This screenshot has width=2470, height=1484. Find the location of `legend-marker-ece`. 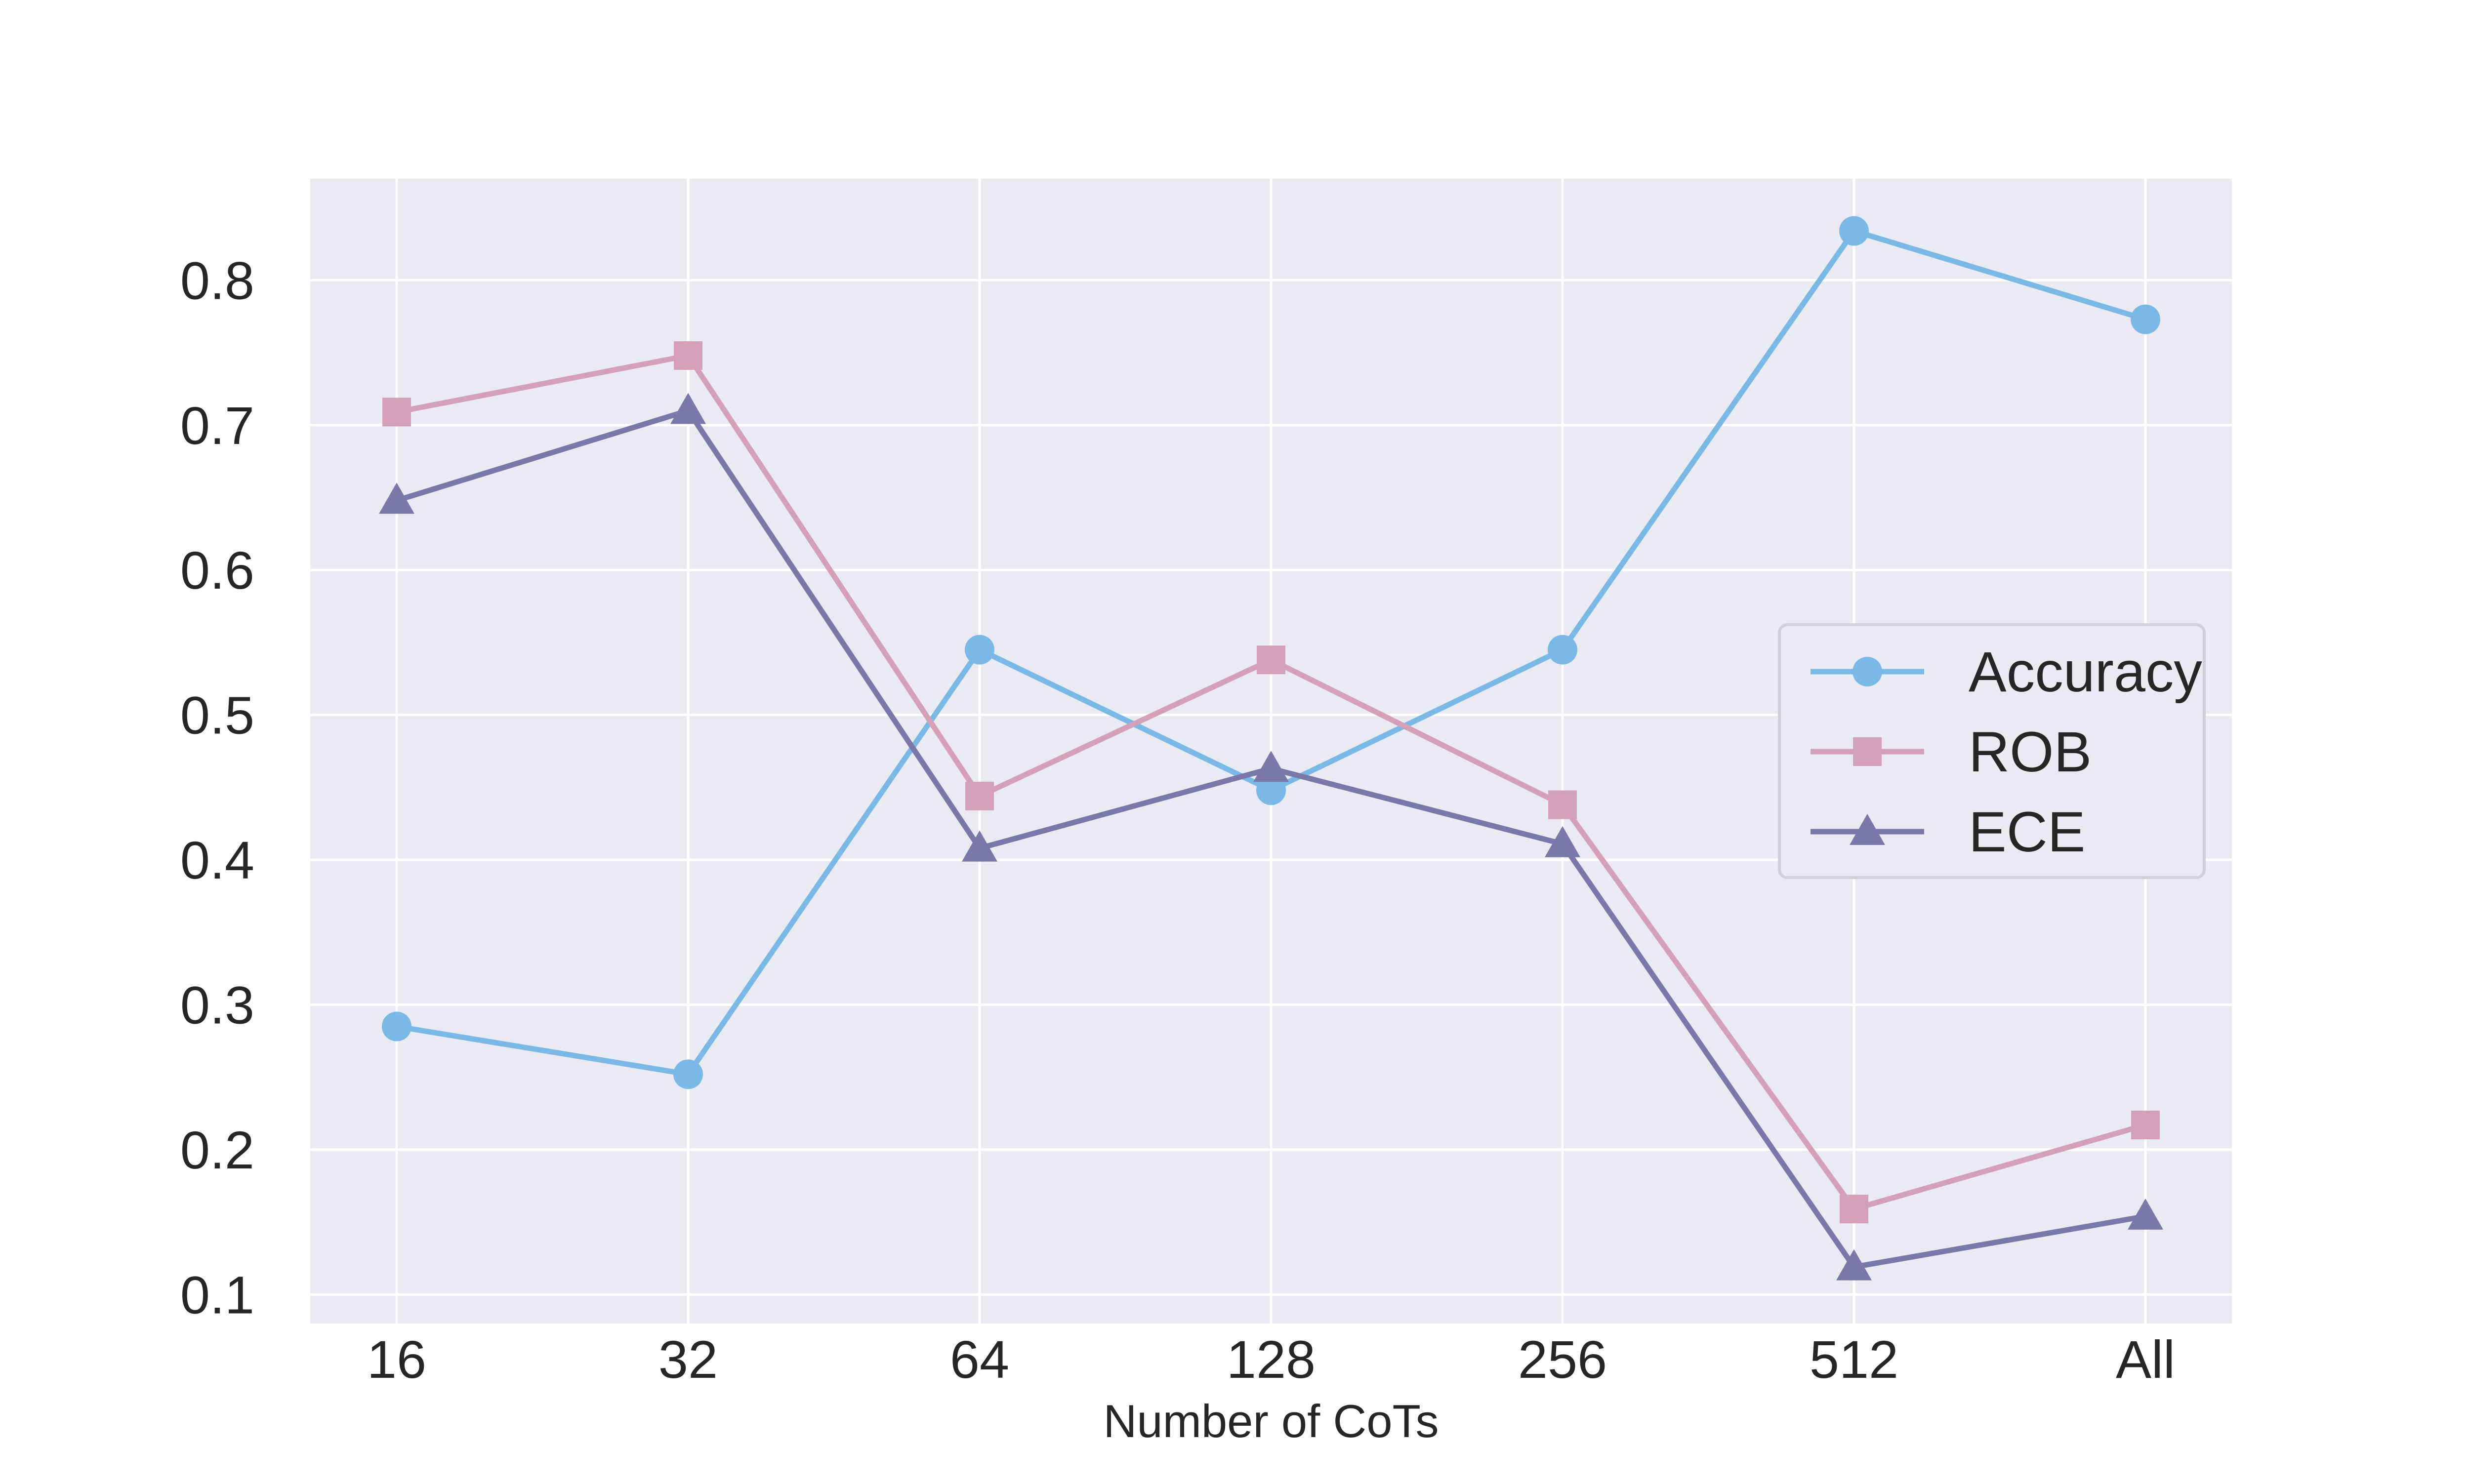

legend-marker-ece is located at coordinates (1867, 829).